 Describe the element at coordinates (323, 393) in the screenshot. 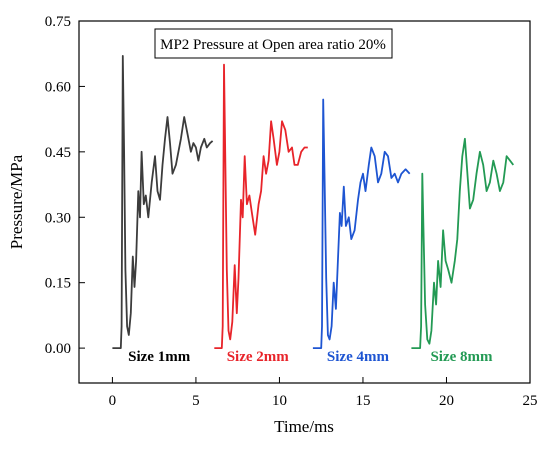

I see `x-axis-ticks: 0 5 10 15 20 25` at that location.